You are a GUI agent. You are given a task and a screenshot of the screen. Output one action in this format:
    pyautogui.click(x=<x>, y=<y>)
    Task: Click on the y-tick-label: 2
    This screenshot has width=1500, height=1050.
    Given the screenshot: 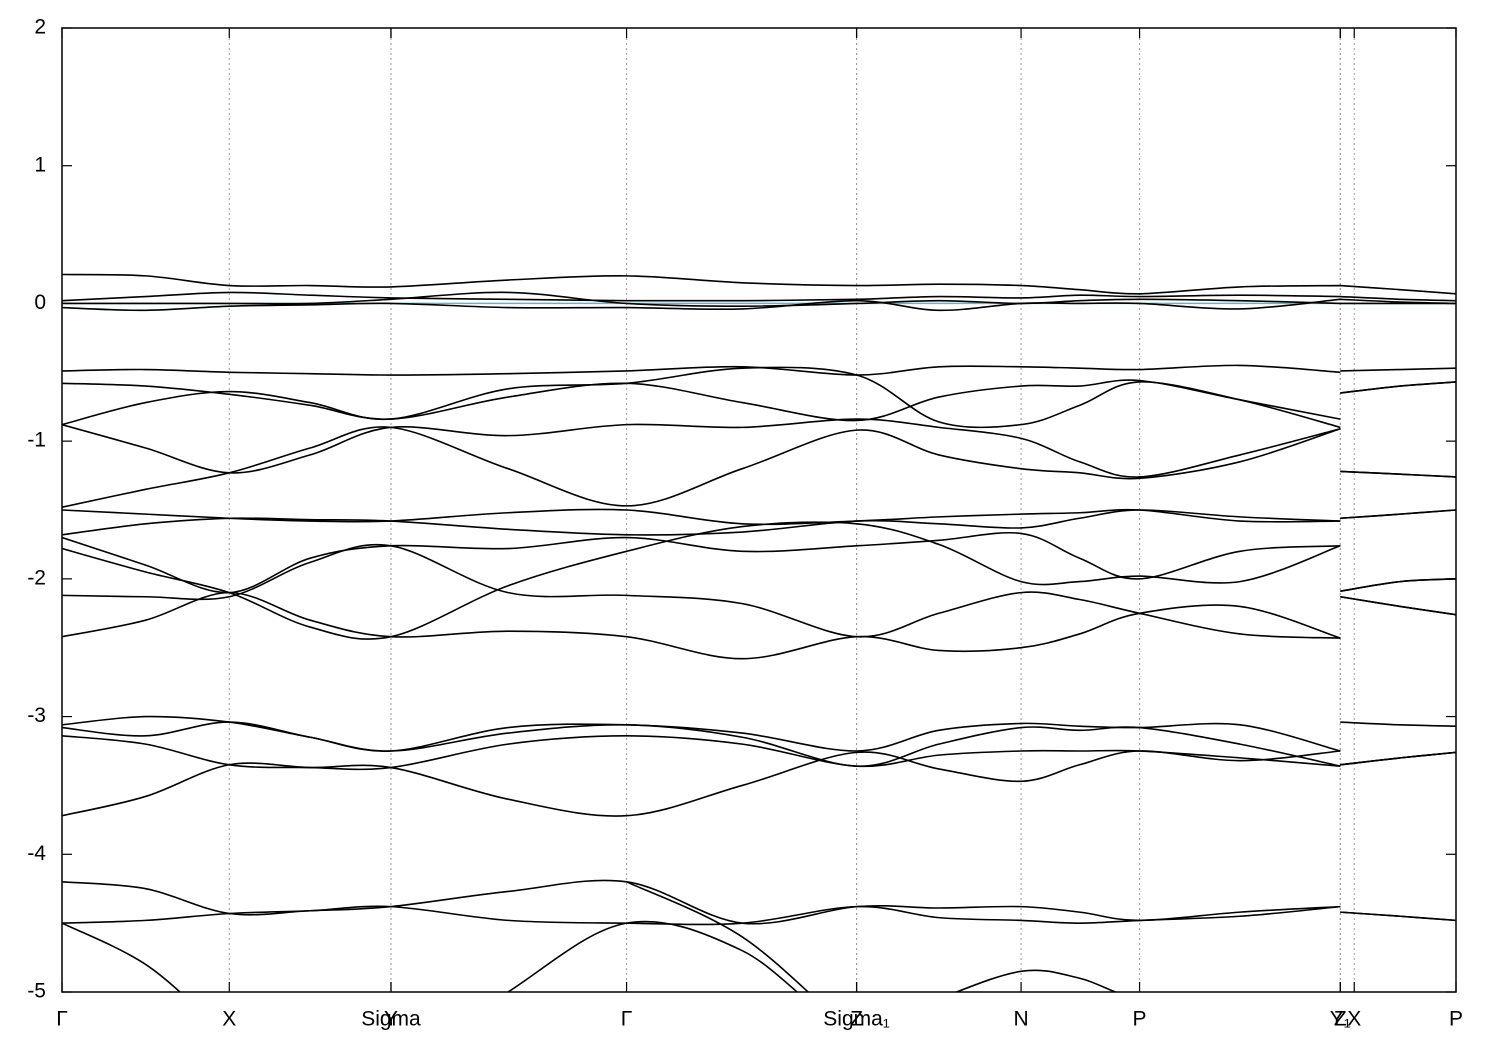 What is the action you would take?
    pyautogui.click(x=40, y=27)
    